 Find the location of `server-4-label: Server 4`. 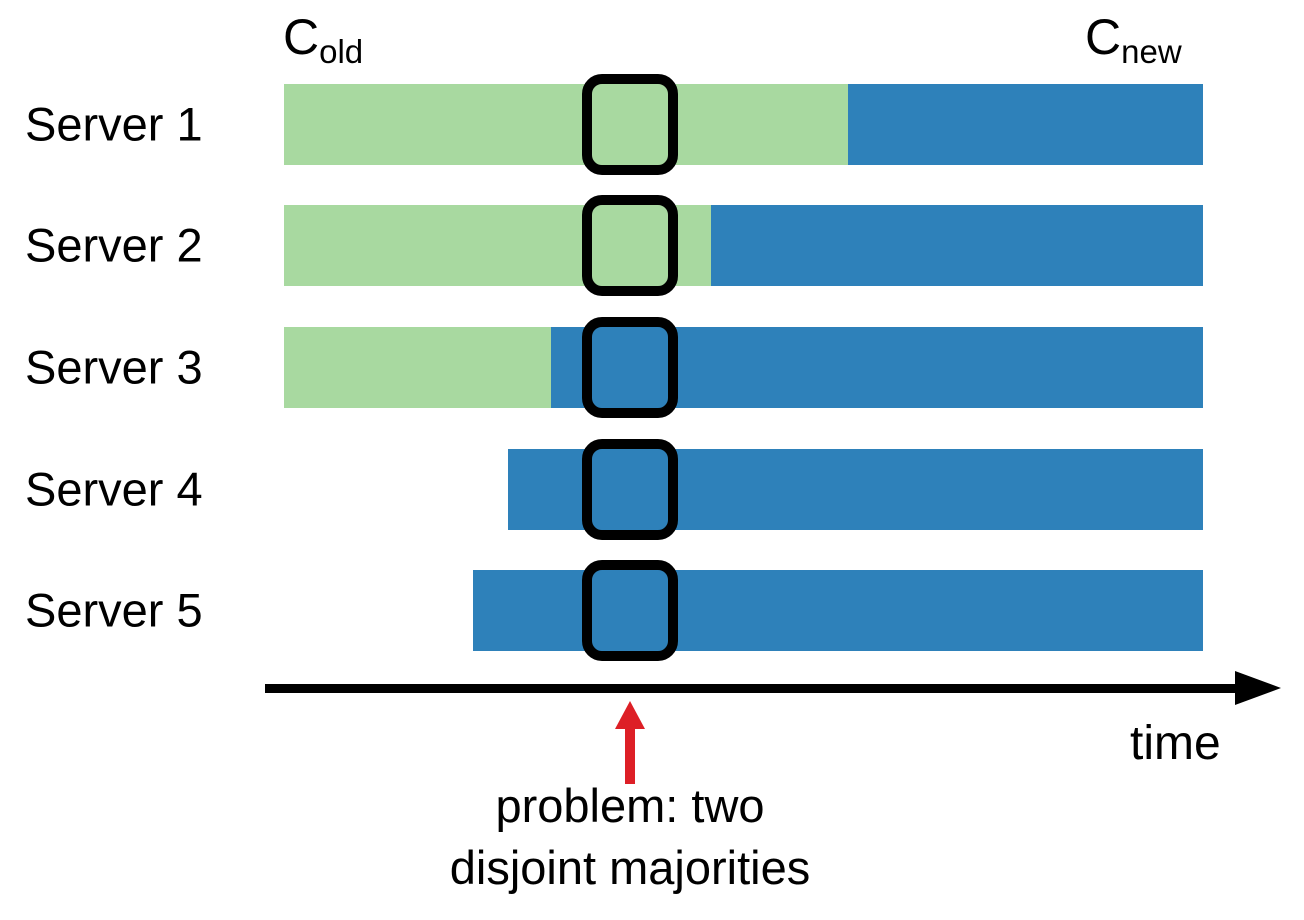

server-4-label: Server 4 is located at coordinates (114, 489).